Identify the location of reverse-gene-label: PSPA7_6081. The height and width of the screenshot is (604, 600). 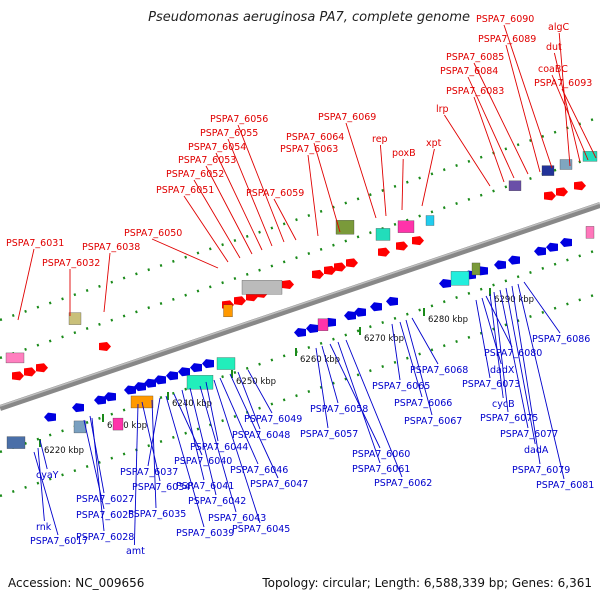
(565, 485).